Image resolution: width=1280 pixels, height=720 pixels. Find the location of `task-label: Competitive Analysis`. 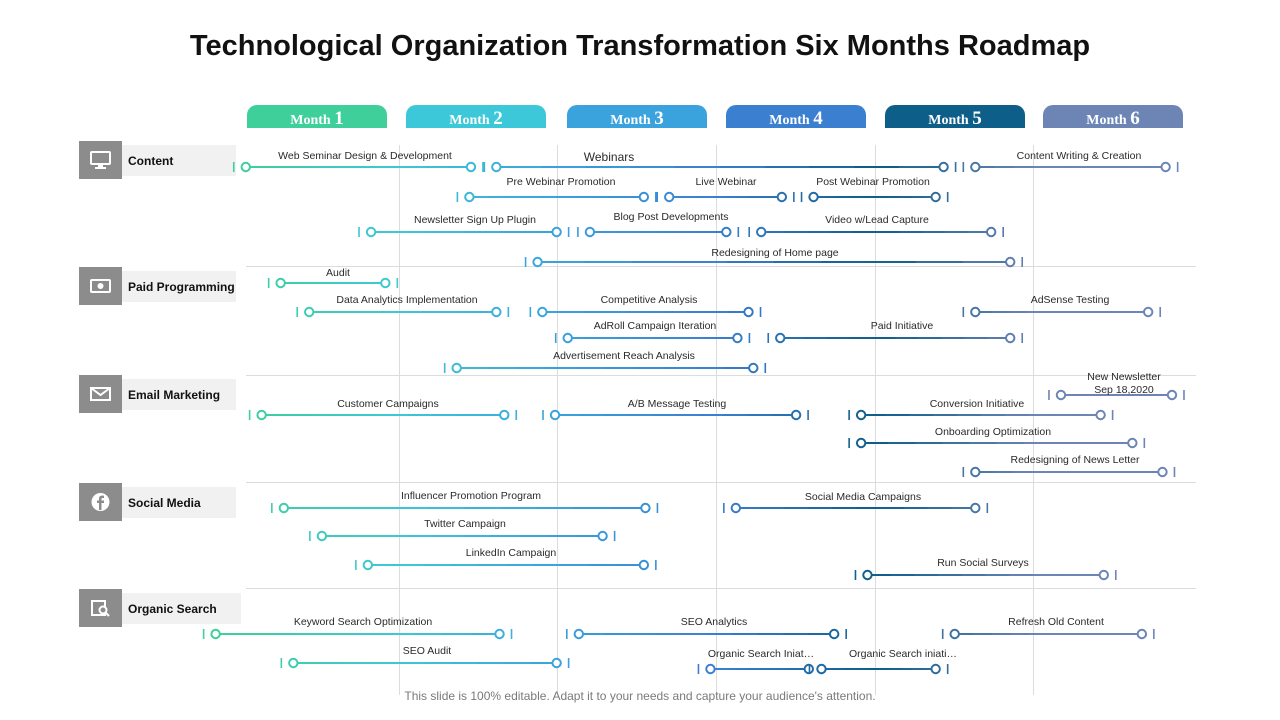

task-label: Competitive Analysis is located at coordinates (649, 300).